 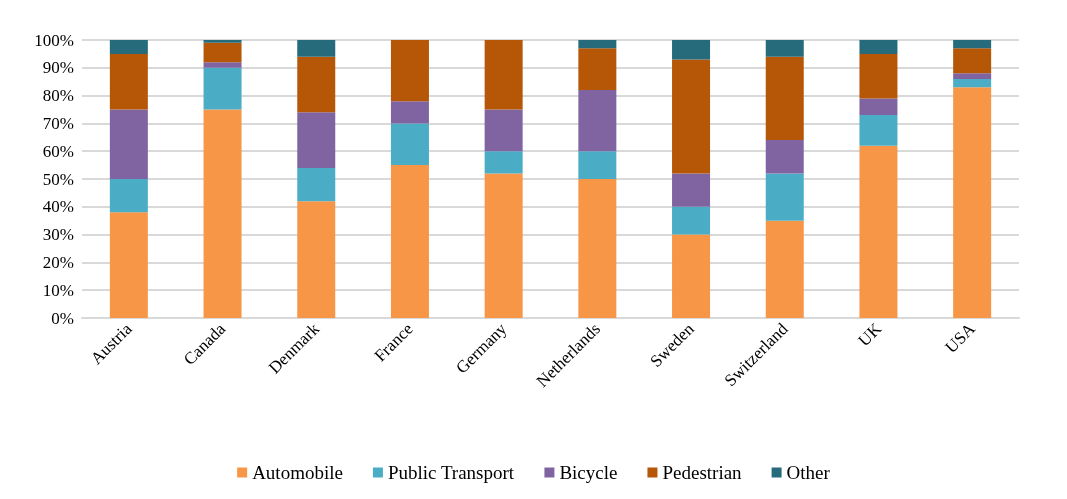 What do you see at coordinates (58, 68) in the screenshot?
I see `y-tick-label: 90%` at bounding box center [58, 68].